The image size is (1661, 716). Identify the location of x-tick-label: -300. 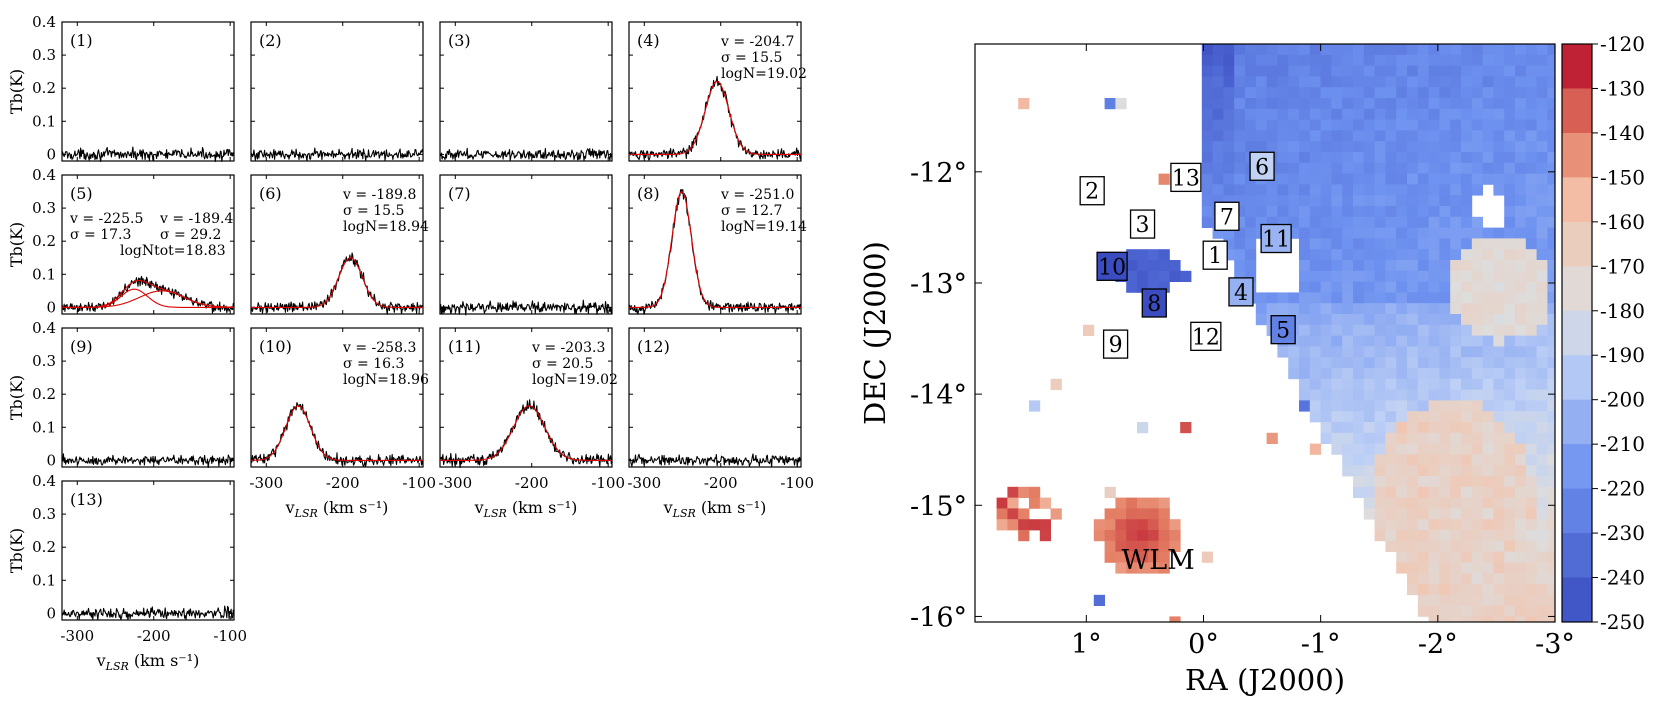
(455, 483).